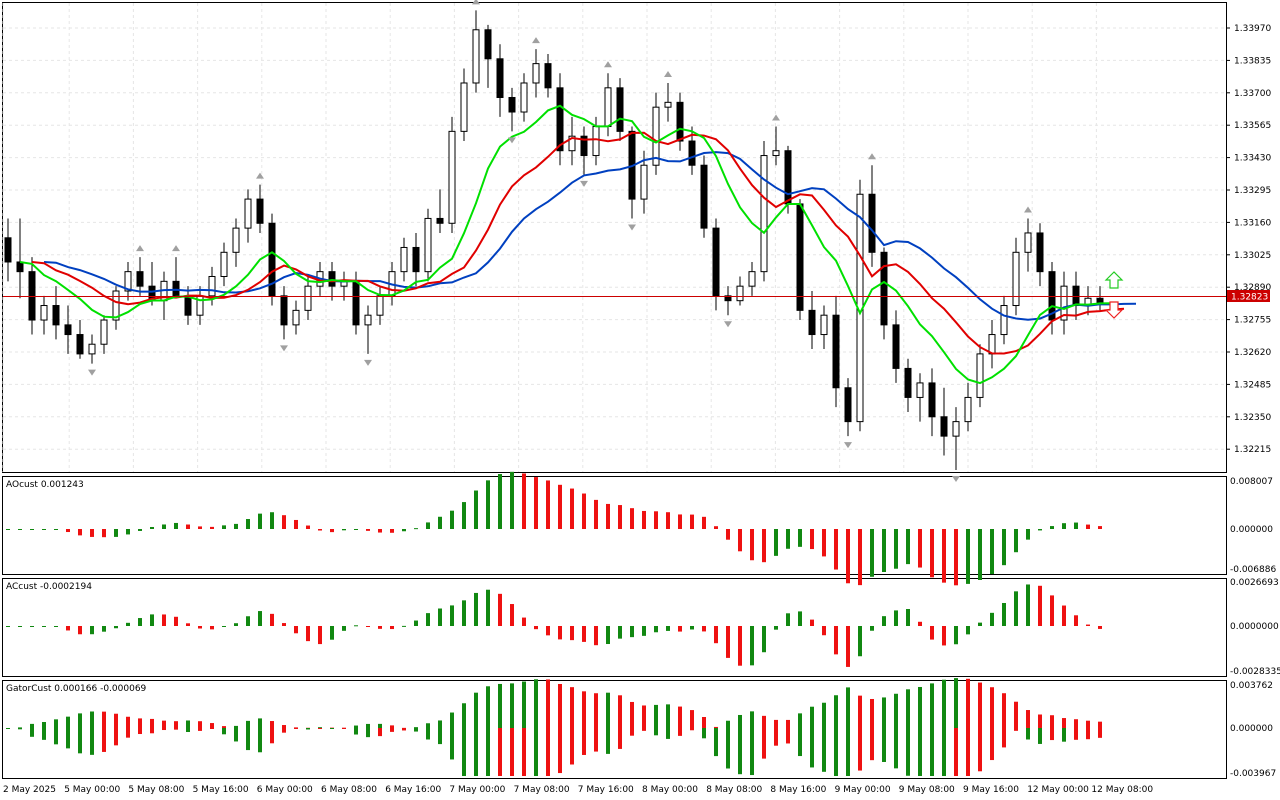  I want to click on time-tick-label: 5 May 00:00, so click(92, 790).